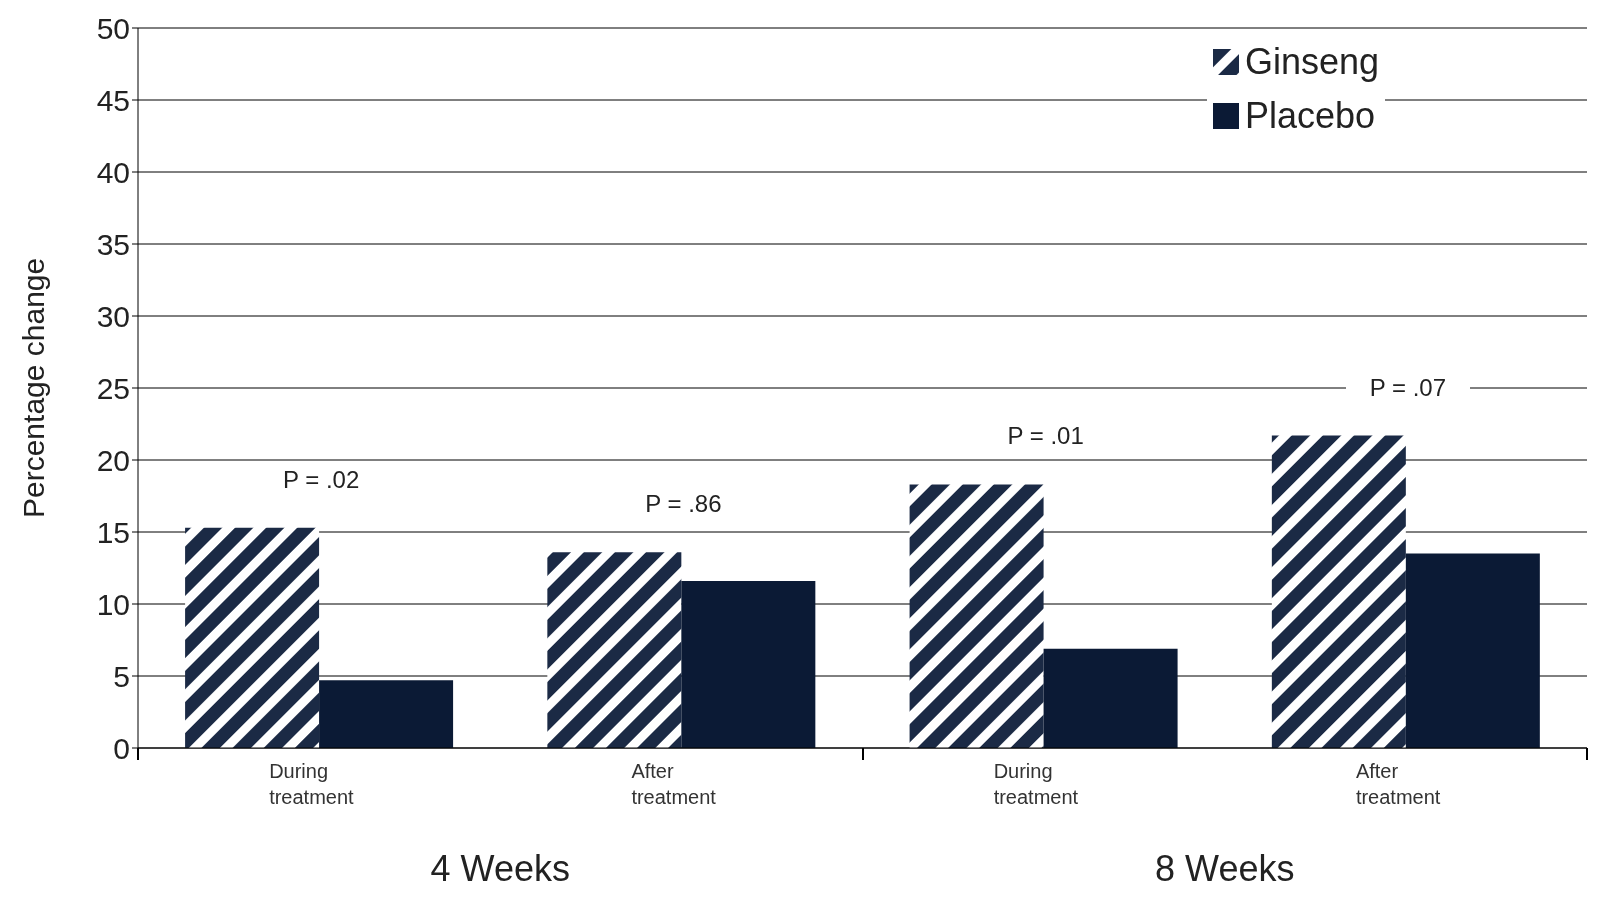 This screenshot has width=1605, height=921. I want to click on y-tick-label: 5, so click(121, 676).